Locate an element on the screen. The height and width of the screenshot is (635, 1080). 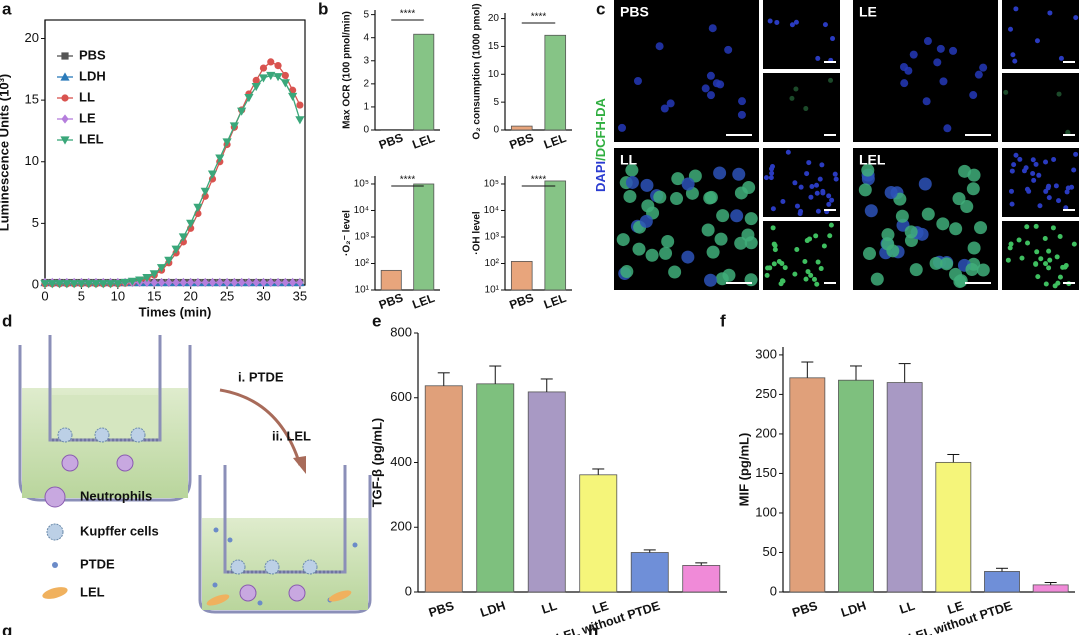
y-tick-label: 10¹ is located at coordinates (362, 290).